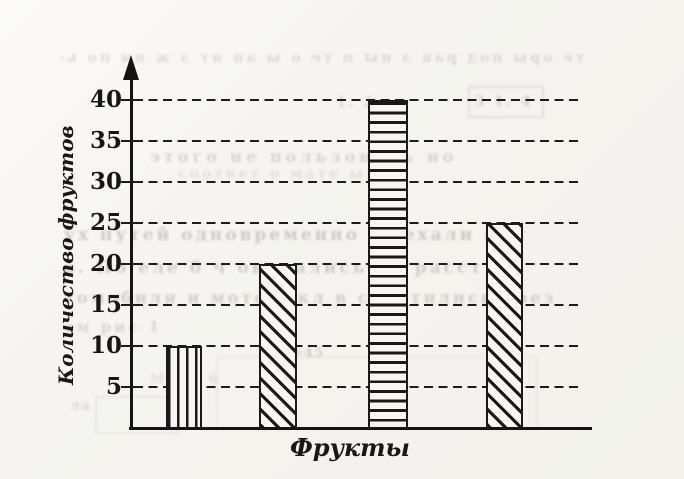 The width and height of the screenshot is (684, 479). I want to click on x-axis-line, so click(360, 428).